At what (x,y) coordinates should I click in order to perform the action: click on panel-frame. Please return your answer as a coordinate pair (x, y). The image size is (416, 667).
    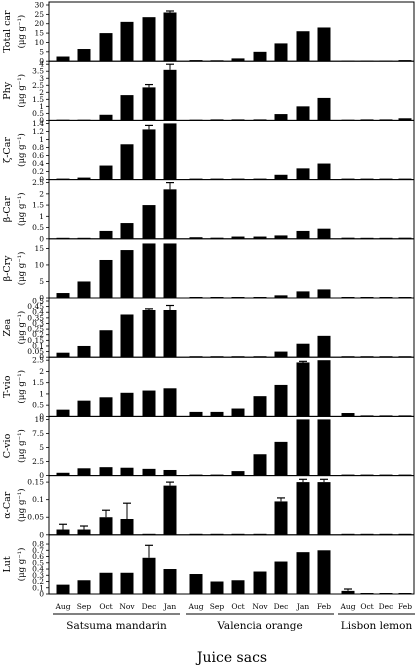
    Looking at the image, I should click on (231, 446).